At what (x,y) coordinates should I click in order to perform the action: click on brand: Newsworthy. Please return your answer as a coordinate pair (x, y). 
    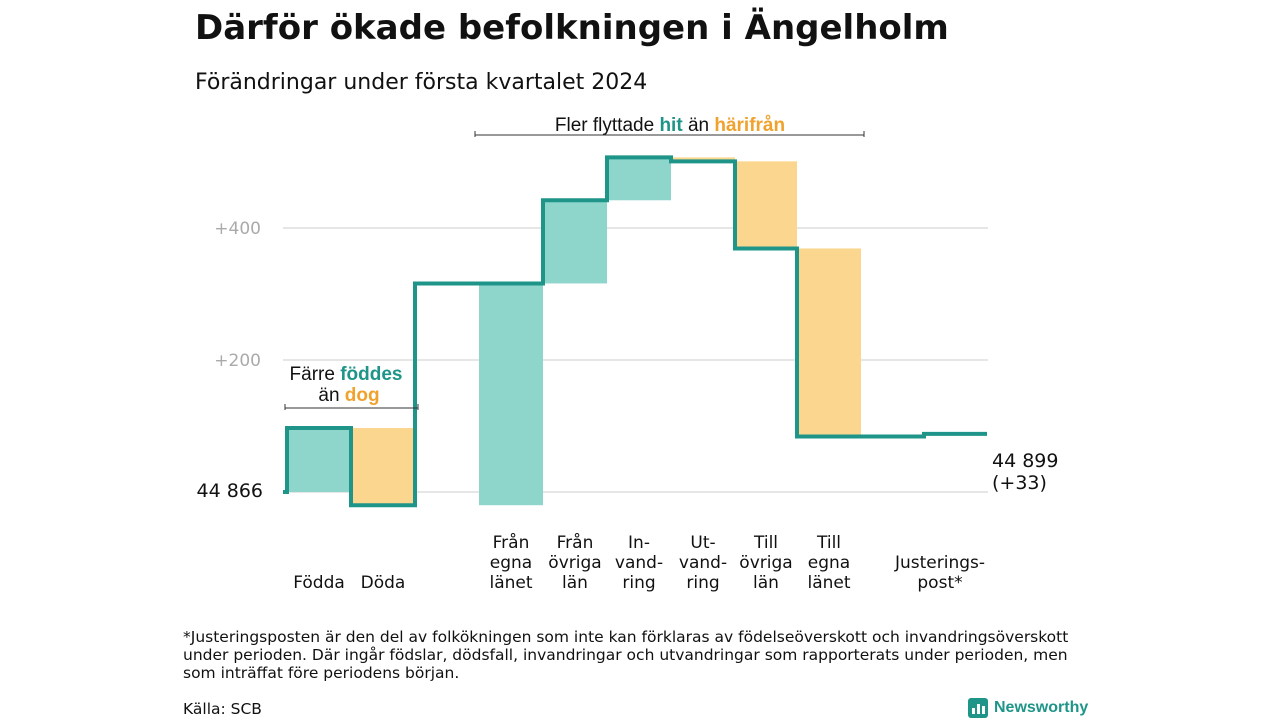
    Looking at the image, I should click on (1028, 708).